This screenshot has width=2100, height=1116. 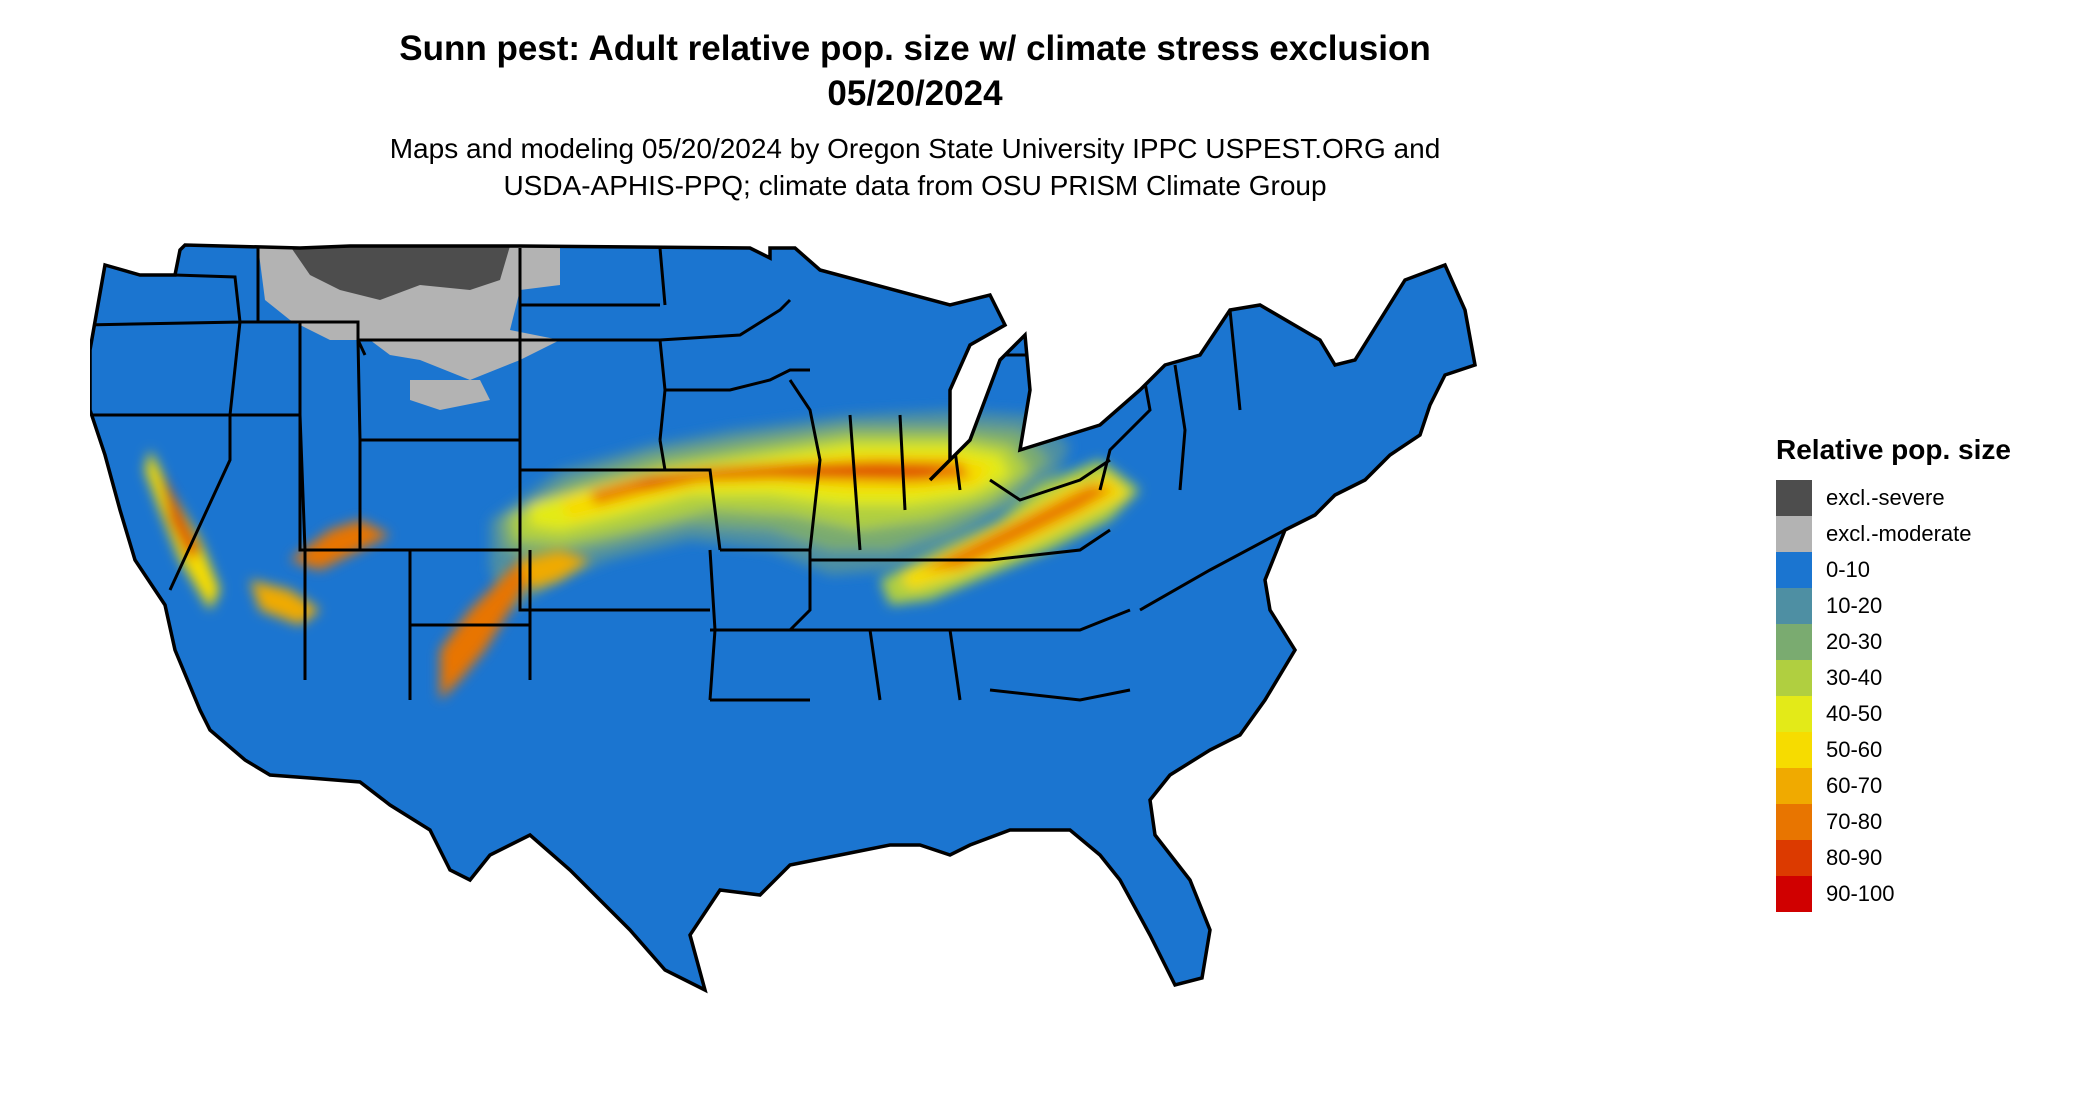 What do you see at coordinates (1893, 858) in the screenshot?
I see `legend-item: 80-90` at bounding box center [1893, 858].